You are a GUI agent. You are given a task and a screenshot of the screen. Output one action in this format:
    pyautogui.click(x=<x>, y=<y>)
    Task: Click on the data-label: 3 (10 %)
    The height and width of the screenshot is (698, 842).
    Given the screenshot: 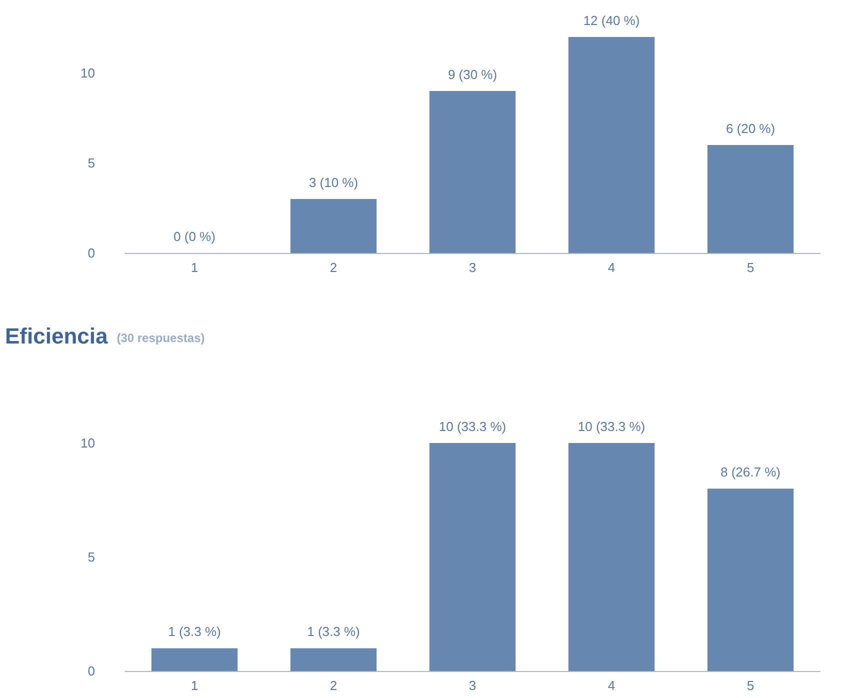 What is the action you would take?
    pyautogui.click(x=333, y=182)
    